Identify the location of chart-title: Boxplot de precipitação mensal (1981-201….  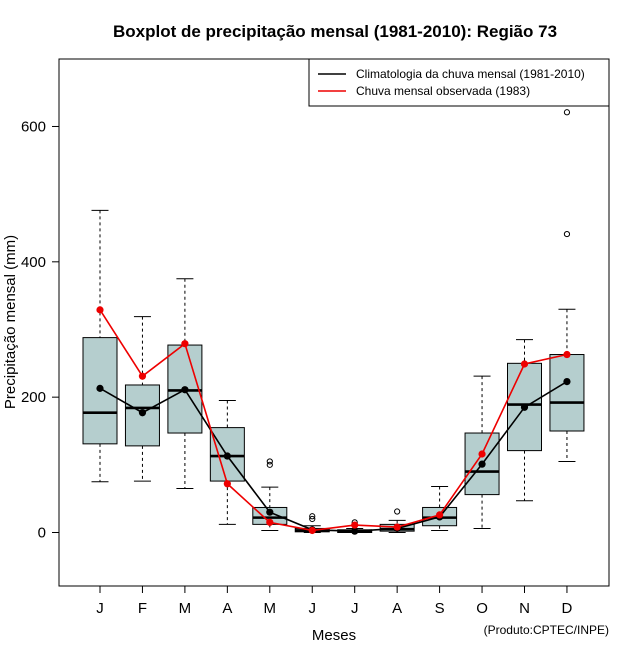
(335, 31).